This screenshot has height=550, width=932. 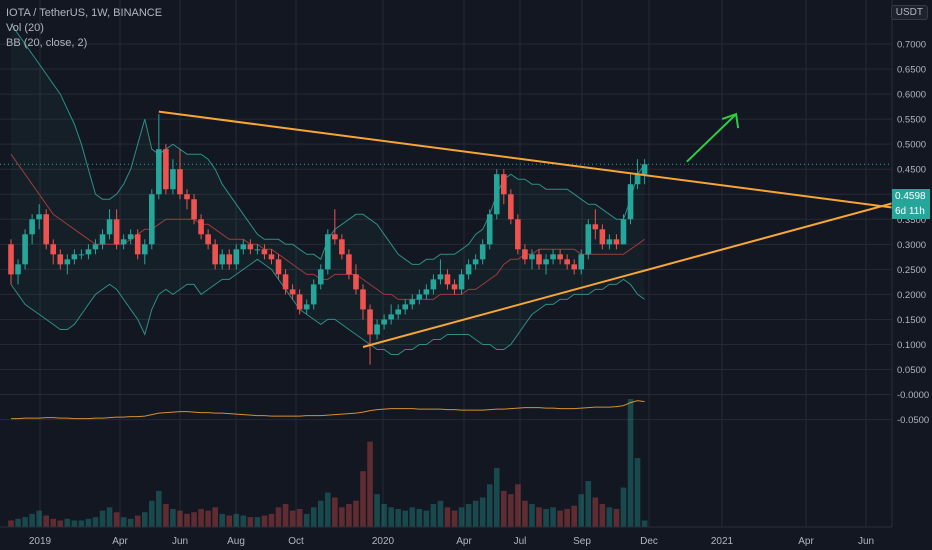 I want to click on currency-button: USDT, so click(x=909, y=12).